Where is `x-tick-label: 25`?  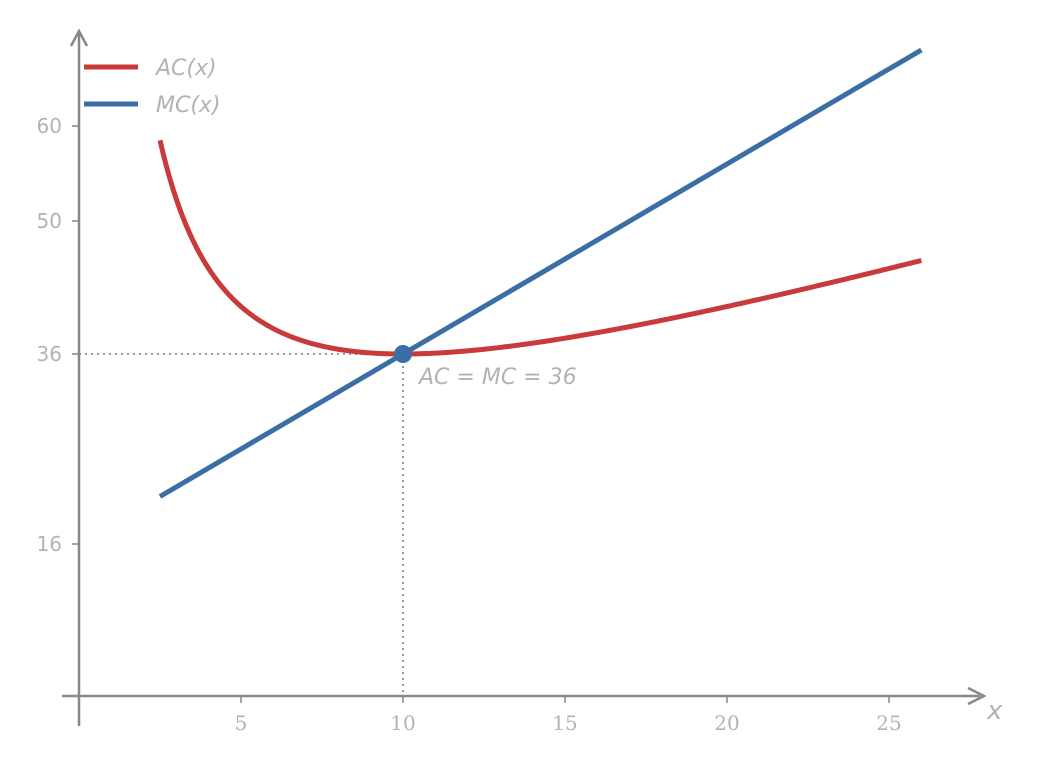
x-tick-label: 25 is located at coordinates (888, 723).